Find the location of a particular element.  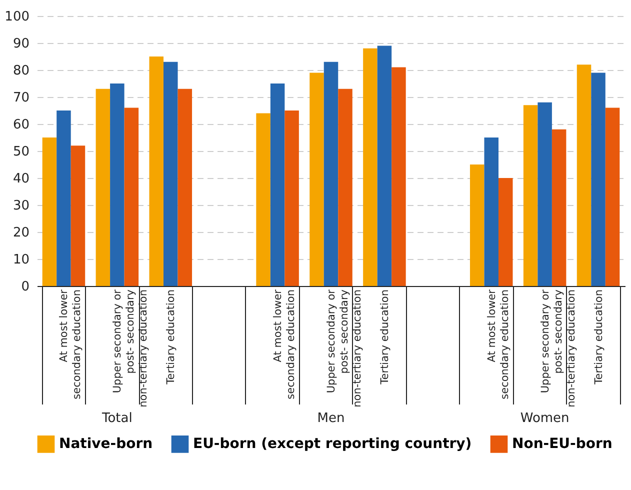

y-tick-label: 70 is located at coordinates (21, 98).